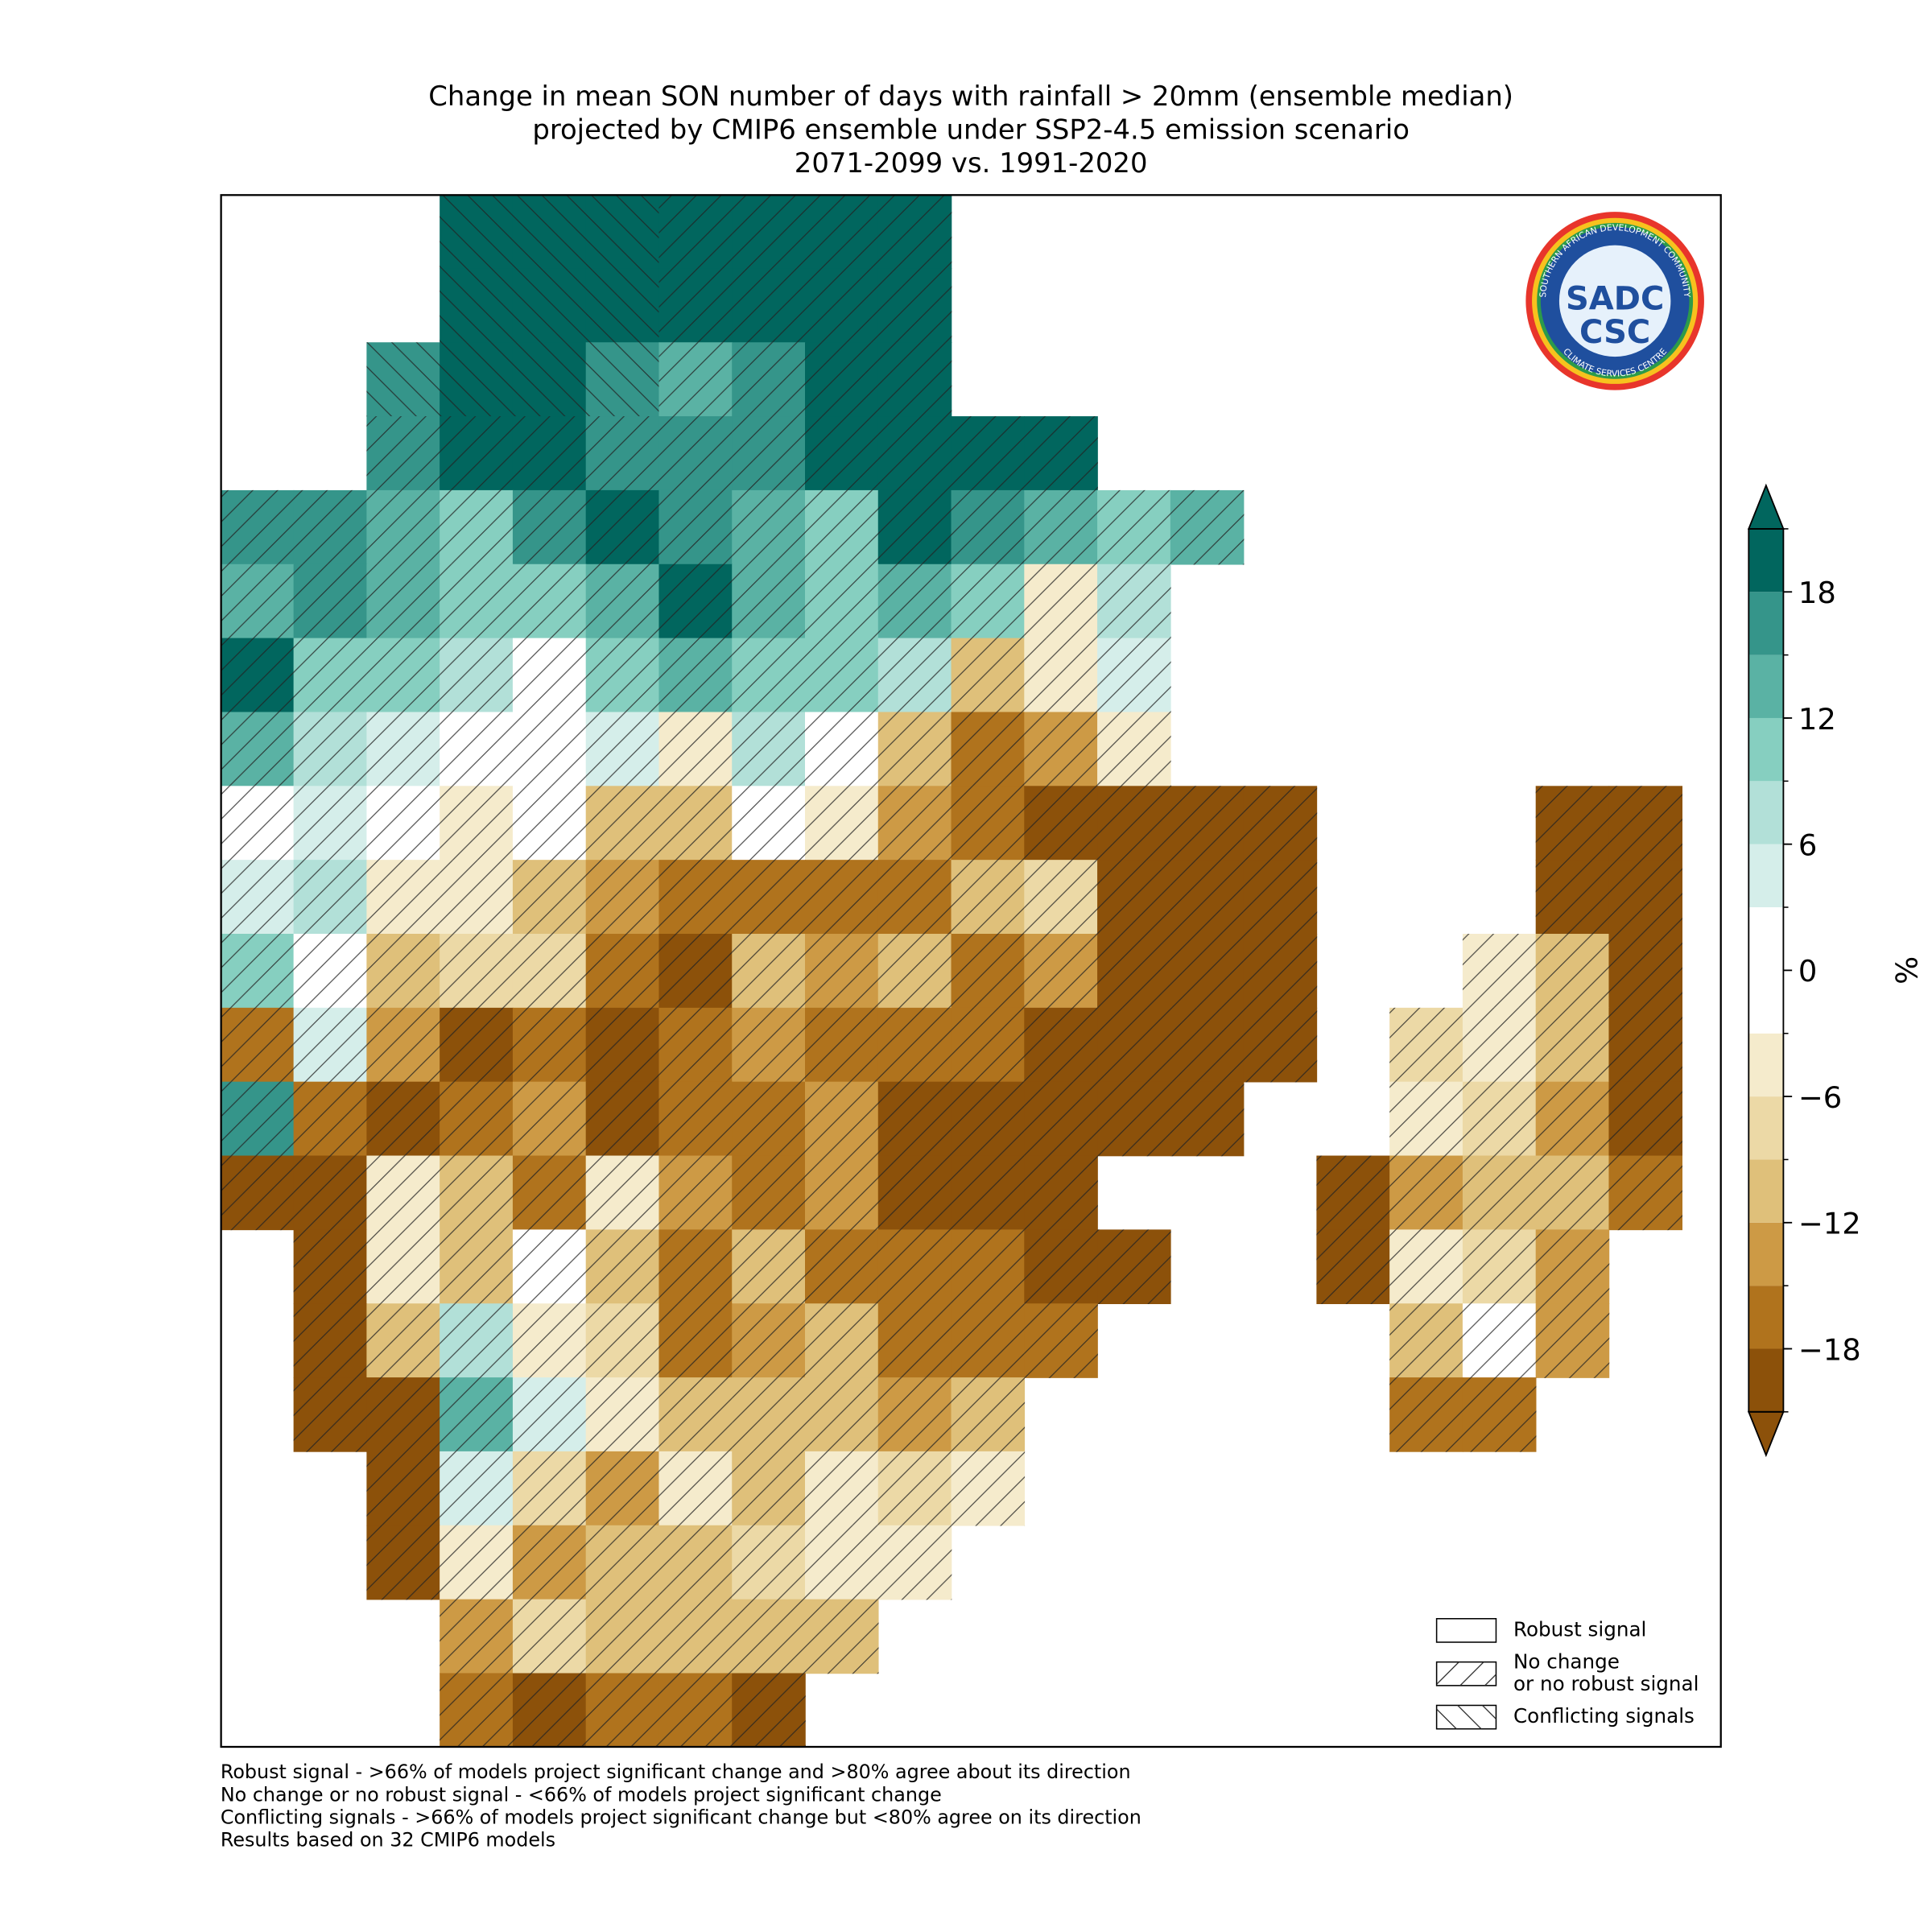 Image resolution: width=1932 pixels, height=1932 pixels. What do you see at coordinates (1829, 1224) in the screenshot?
I see `colorbar-tick-label: −12` at bounding box center [1829, 1224].